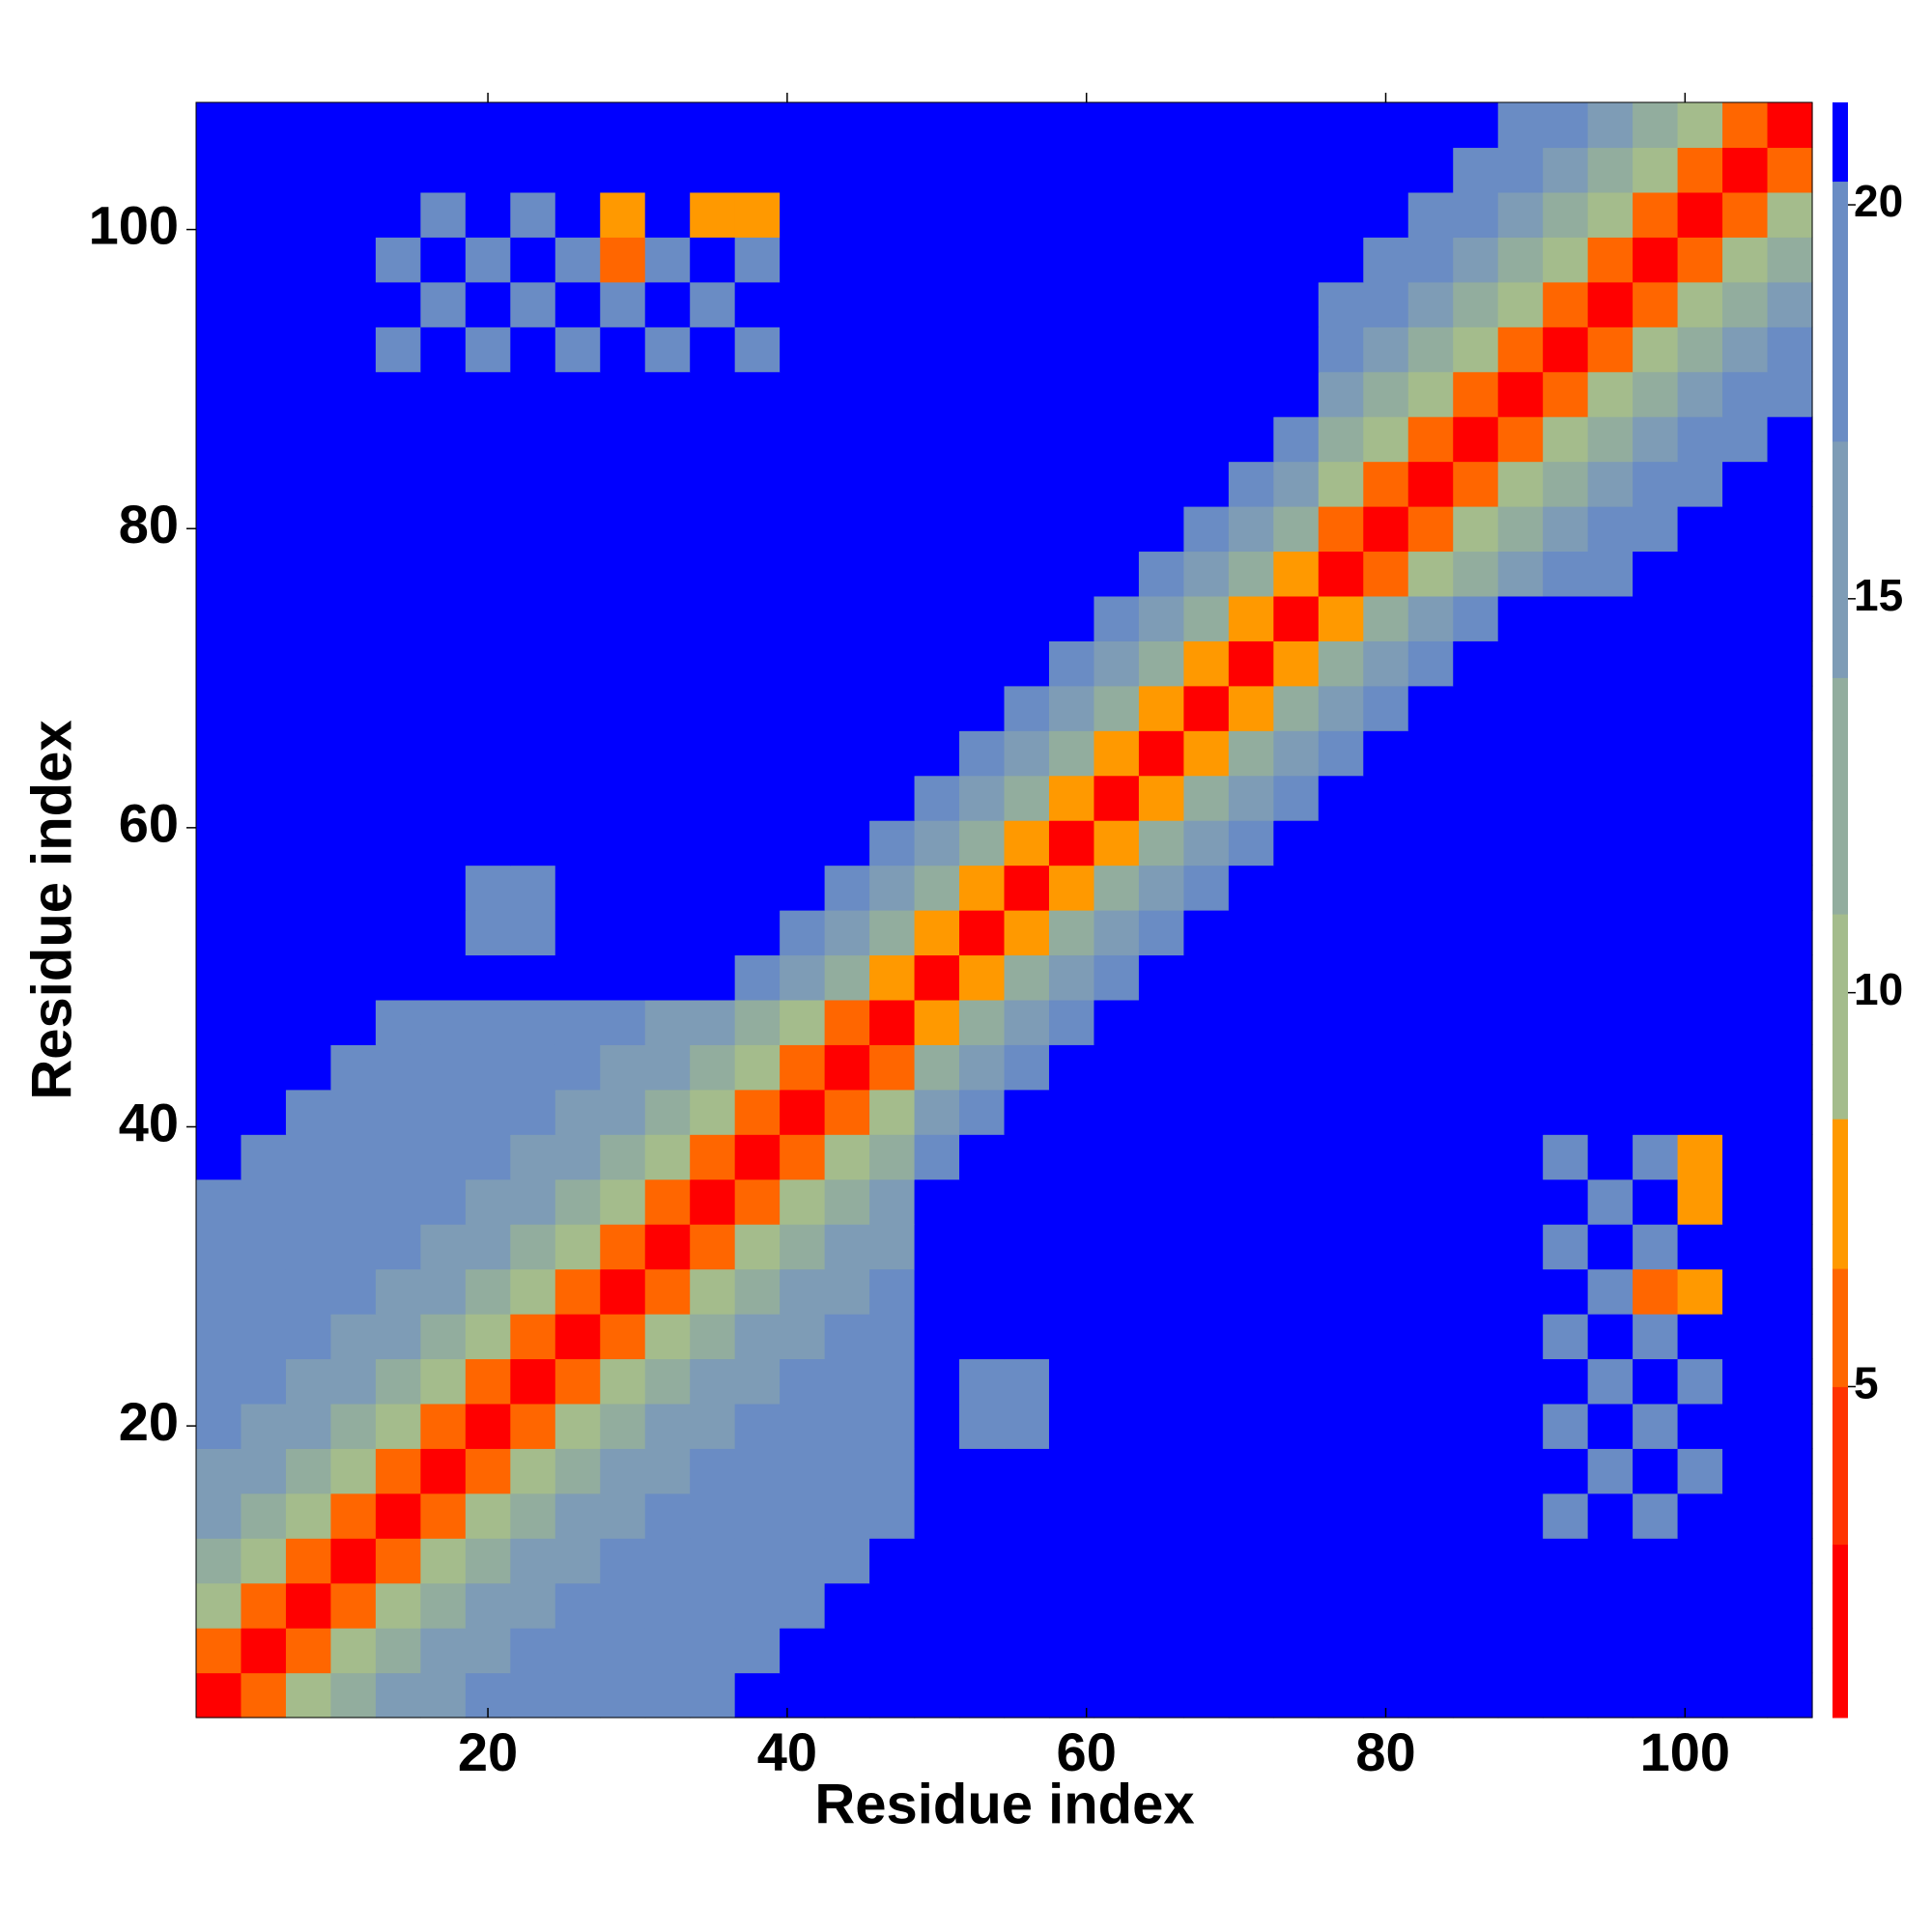  I want to click on x-tick-label: 60, so click(1087, 1751).